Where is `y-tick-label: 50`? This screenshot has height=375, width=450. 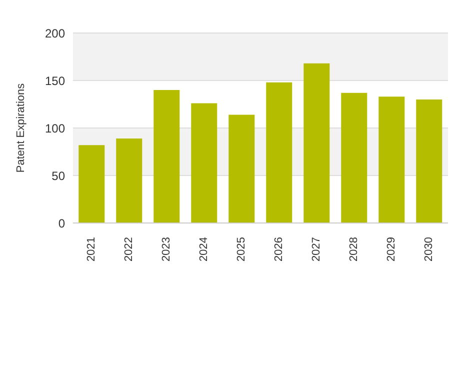 y-tick-label: 50 is located at coordinates (59, 175).